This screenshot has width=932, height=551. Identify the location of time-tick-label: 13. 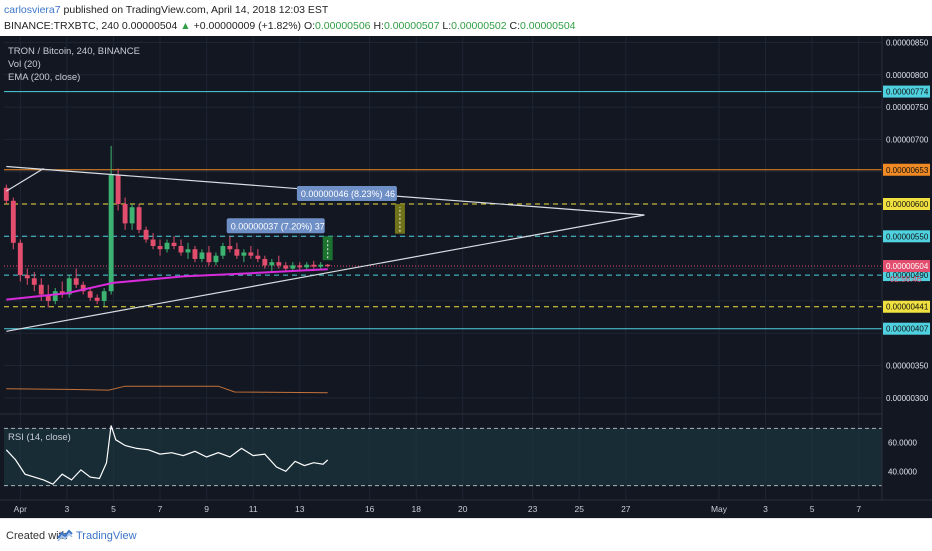
(300, 509).